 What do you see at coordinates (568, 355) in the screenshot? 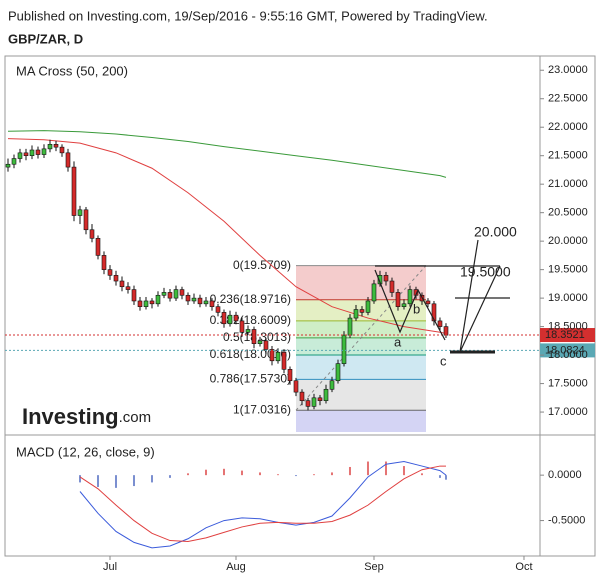
I see `y-tick-label: 18.0000` at bounding box center [568, 355].